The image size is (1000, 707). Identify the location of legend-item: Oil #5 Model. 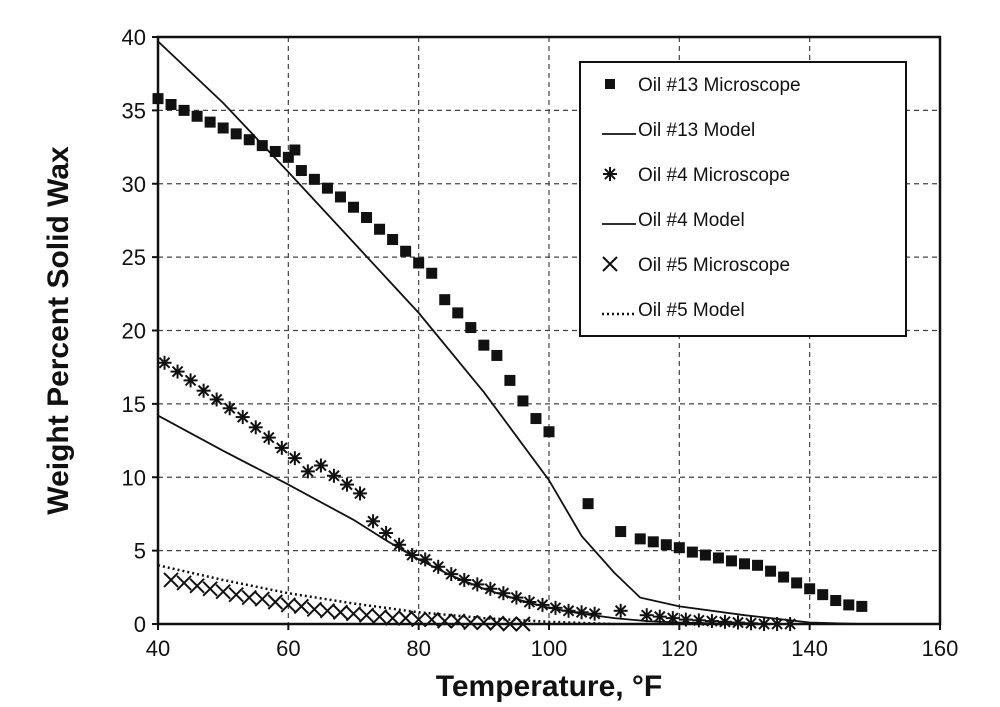
(673, 310).